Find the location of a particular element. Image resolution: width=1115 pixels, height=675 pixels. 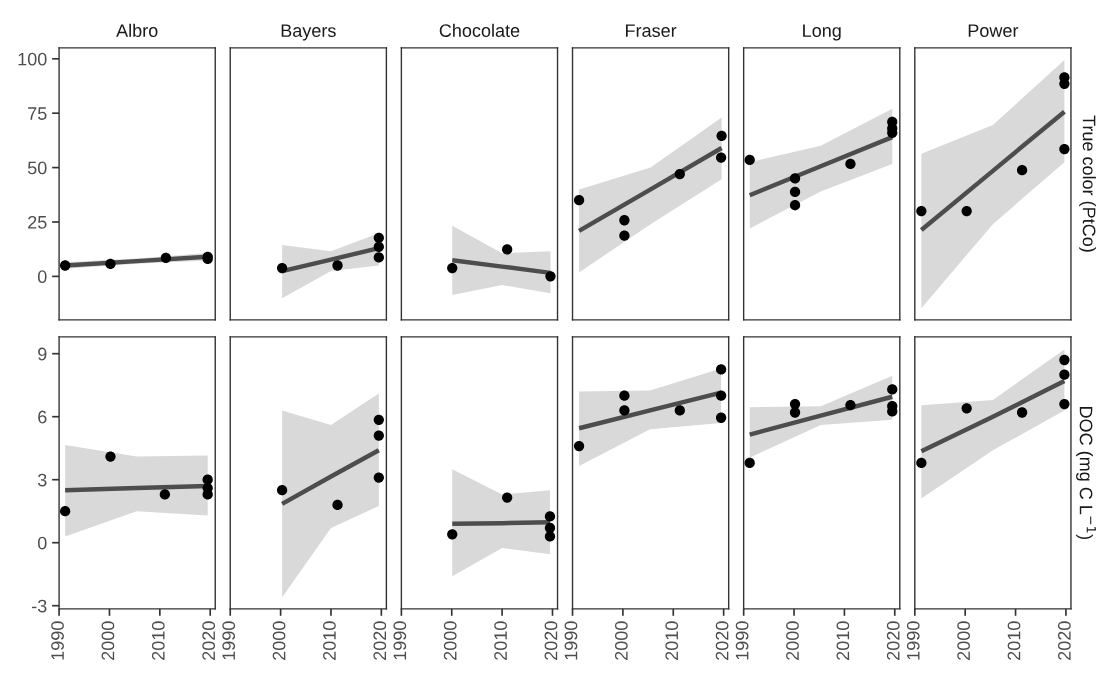

y-tick-label: -3 is located at coordinates (39, 606).